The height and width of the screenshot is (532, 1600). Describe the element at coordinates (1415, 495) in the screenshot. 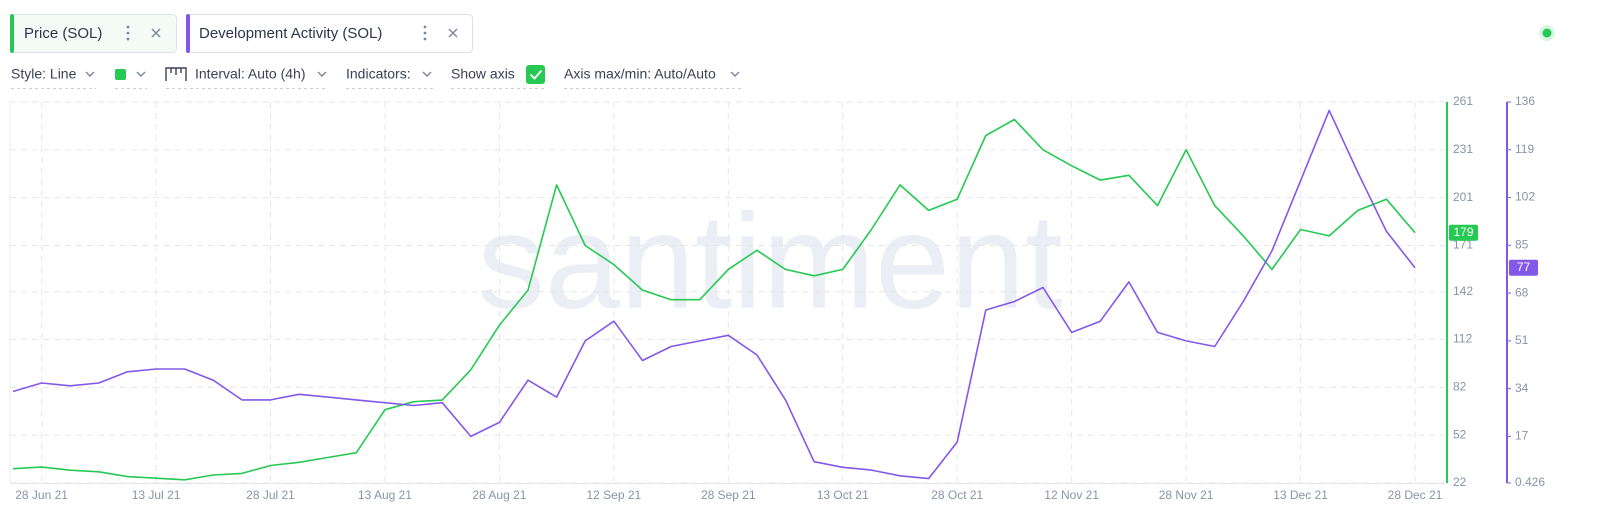

I see `x-tick-label: 28 Dec 21` at that location.